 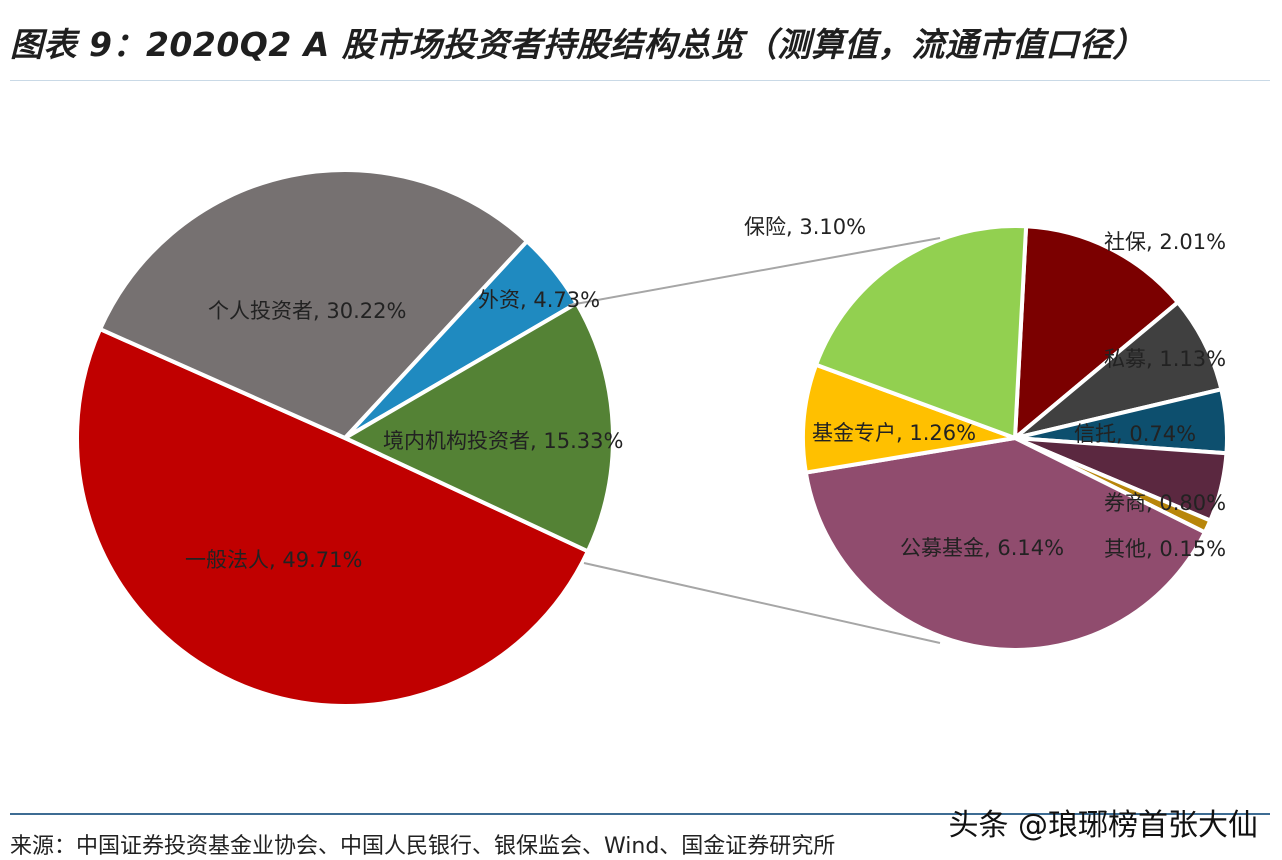 I want to click on title-divider, so click(x=640, y=80).